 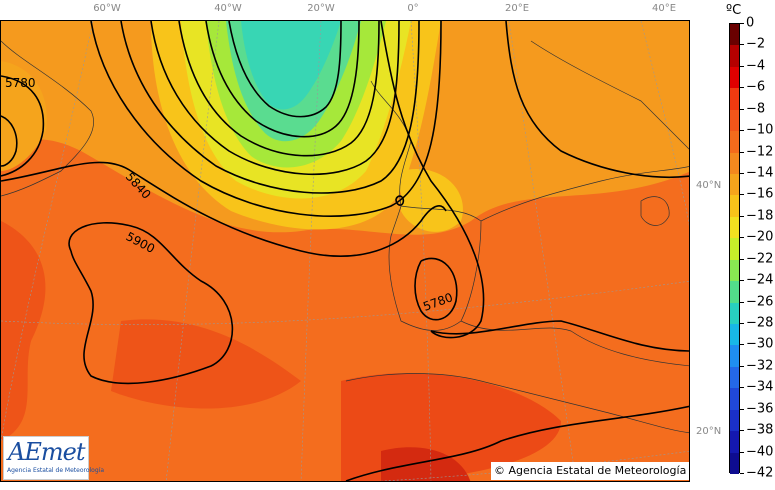 What do you see at coordinates (760, 409) in the screenshot?
I see `colorbar-tick-label: −36` at bounding box center [760, 409].